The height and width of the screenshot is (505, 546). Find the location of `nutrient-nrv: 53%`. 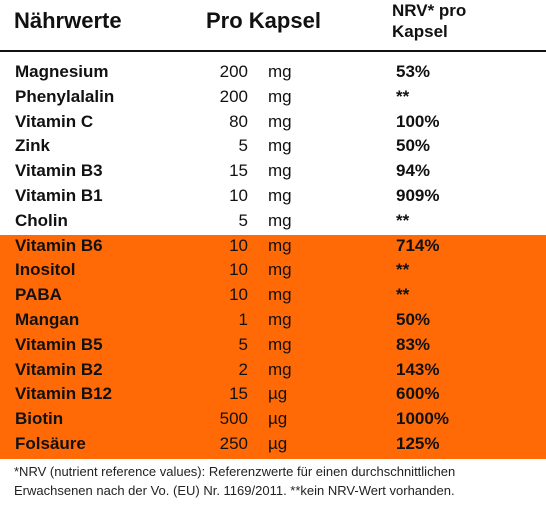

nutrient-nrv: 53% is located at coordinates (413, 71).